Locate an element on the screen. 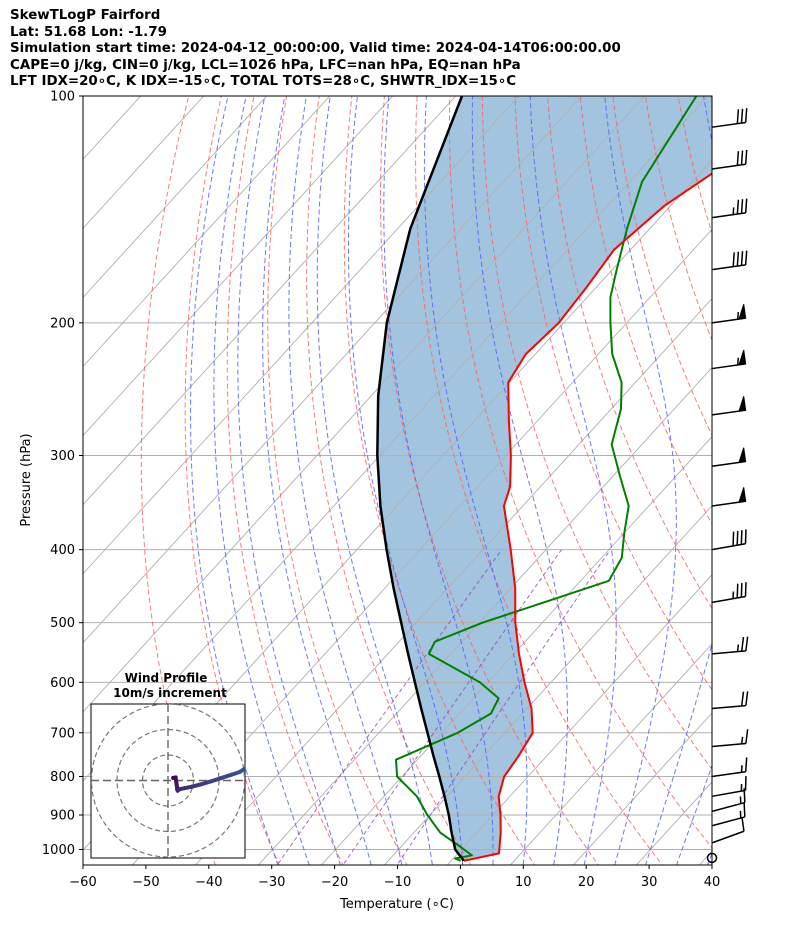  y-tick-label: 300 is located at coordinates (62, 456).